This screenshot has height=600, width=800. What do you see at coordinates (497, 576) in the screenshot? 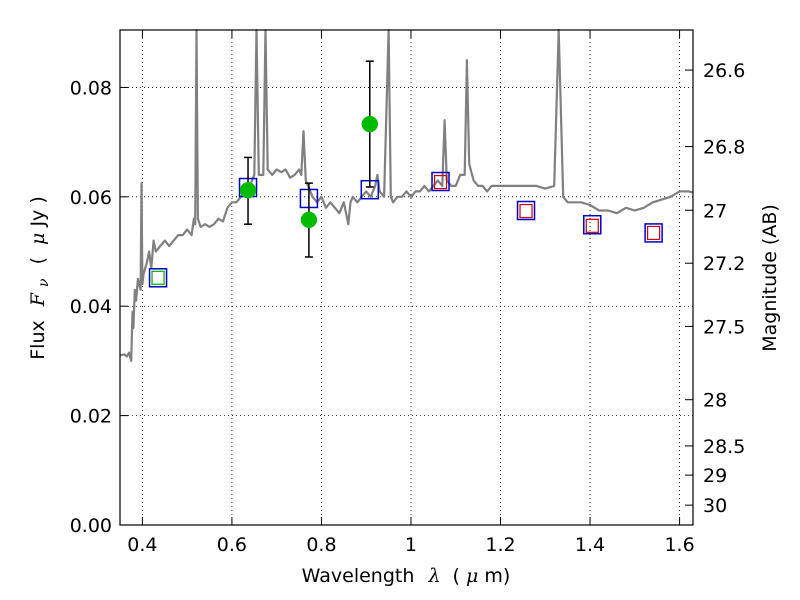
I see `x-axis-label-unit-rest: m)` at bounding box center [497, 576].